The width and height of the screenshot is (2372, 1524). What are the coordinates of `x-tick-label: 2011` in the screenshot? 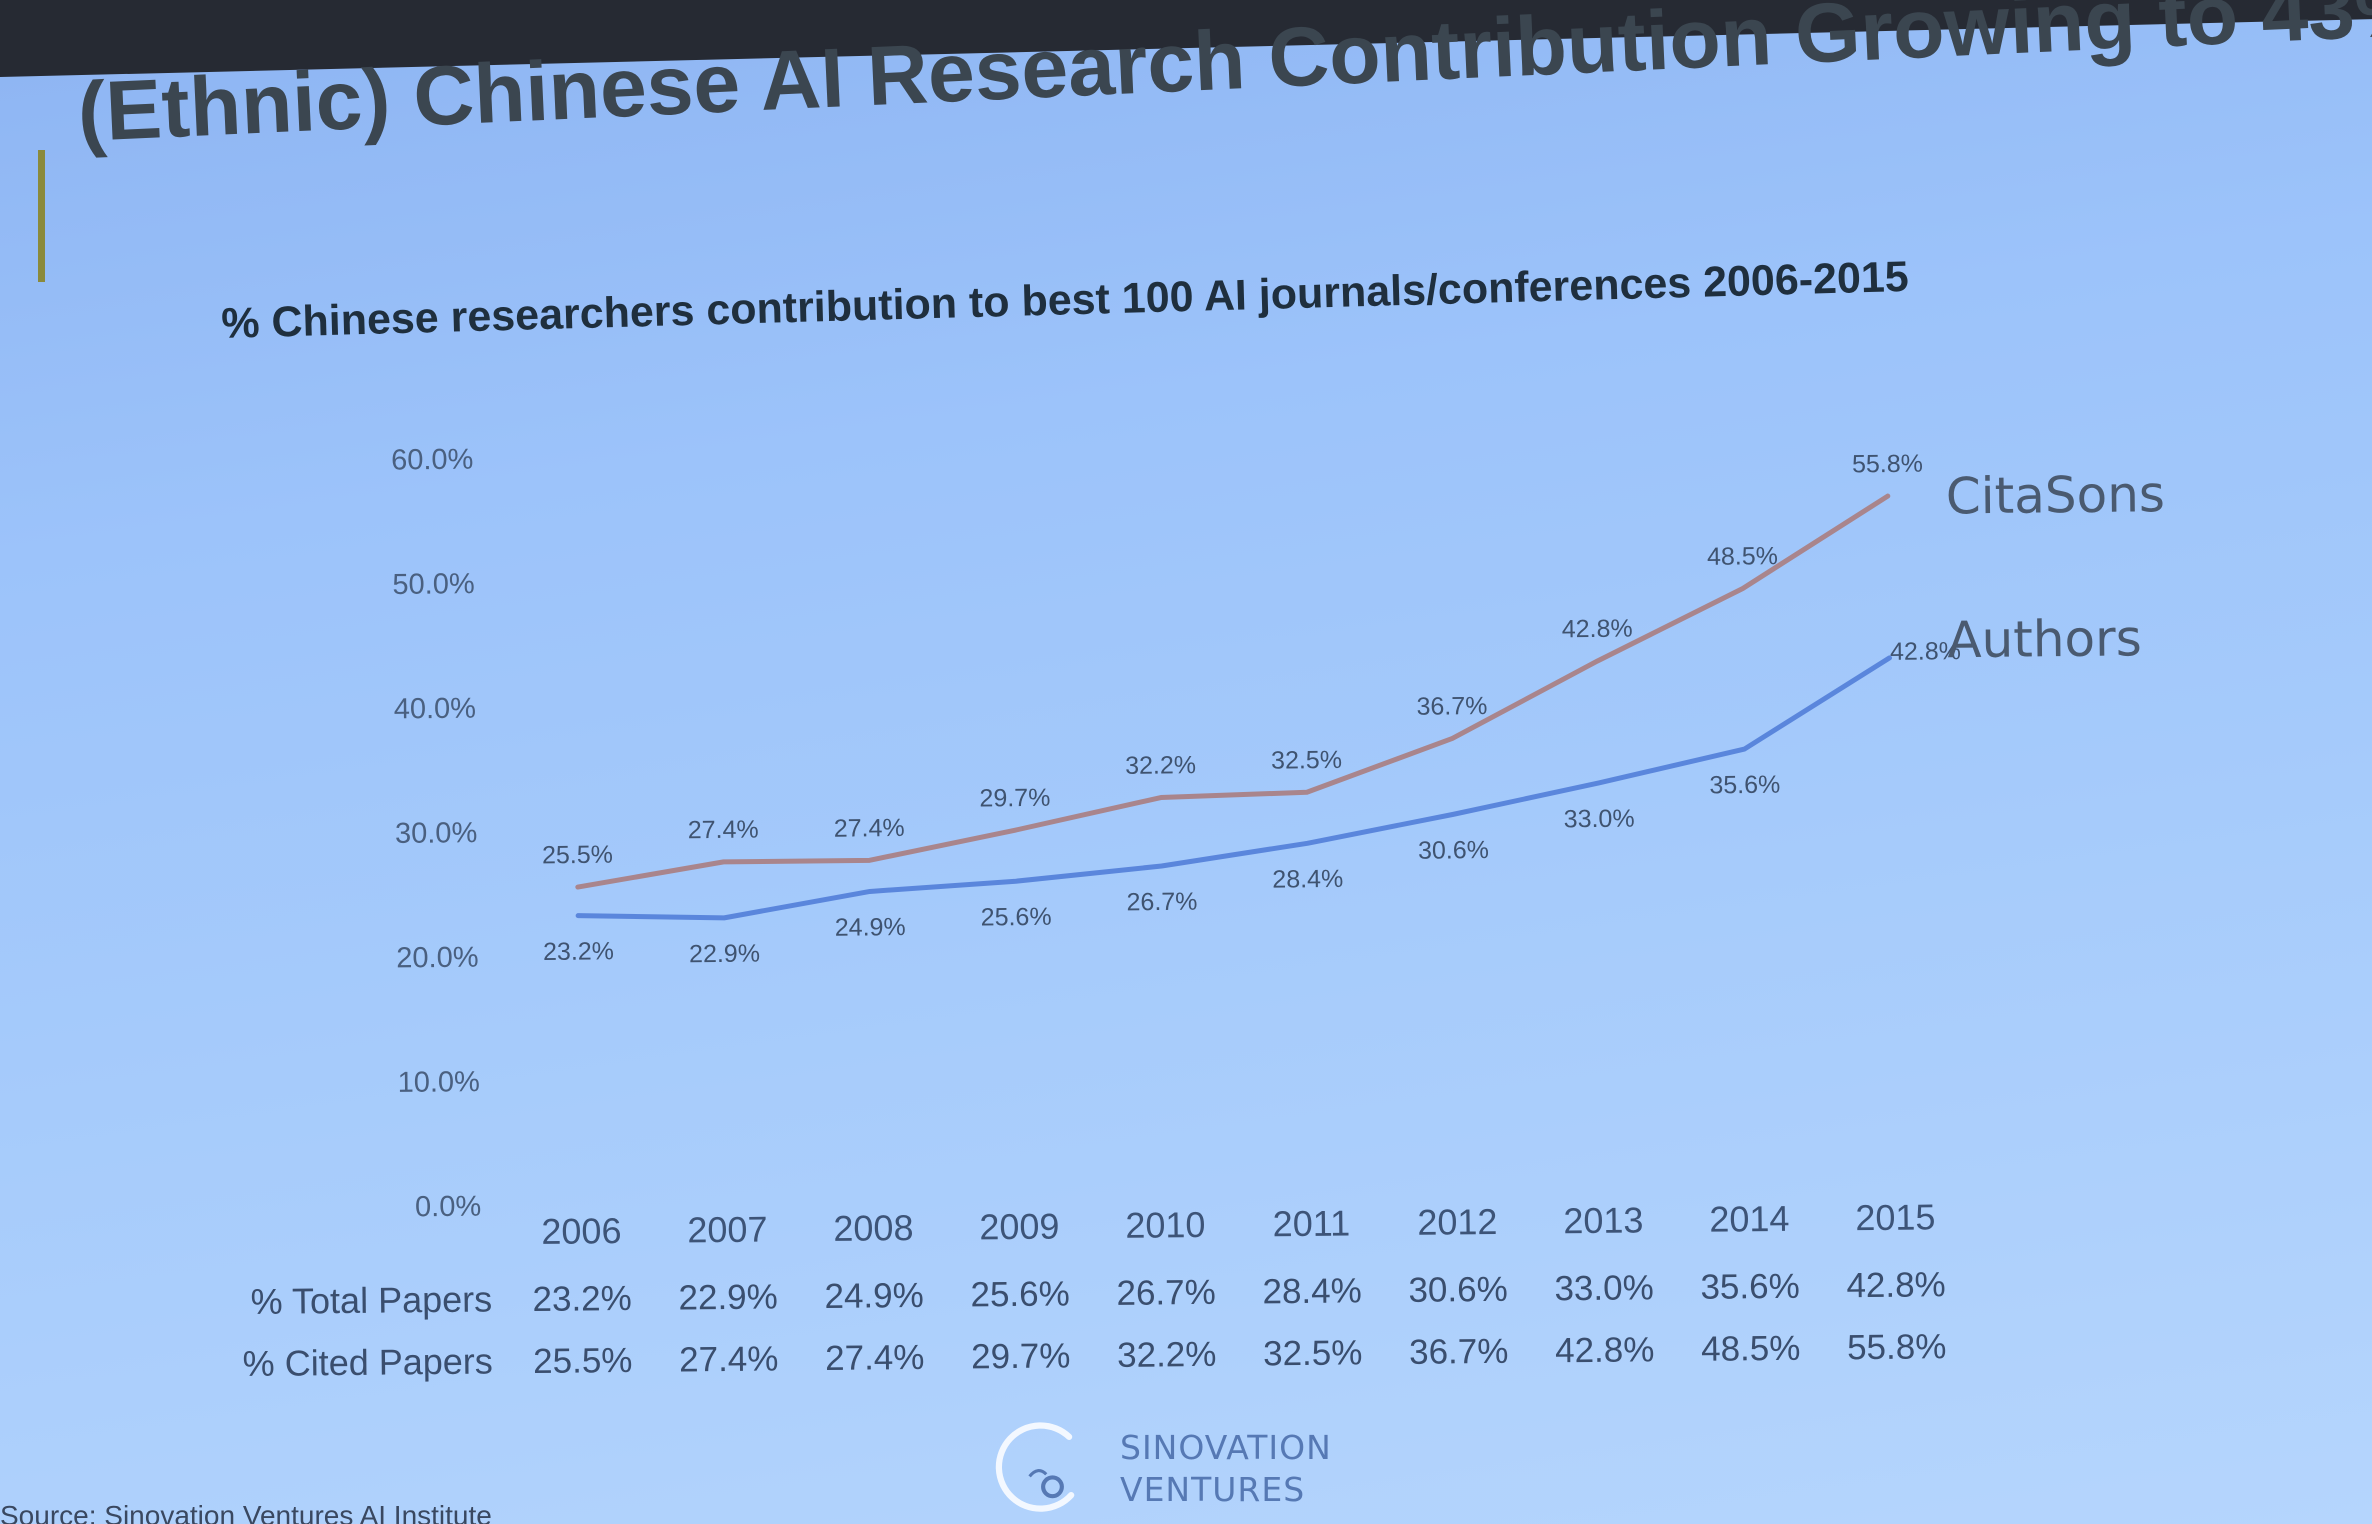 It's located at (1311, 1223).